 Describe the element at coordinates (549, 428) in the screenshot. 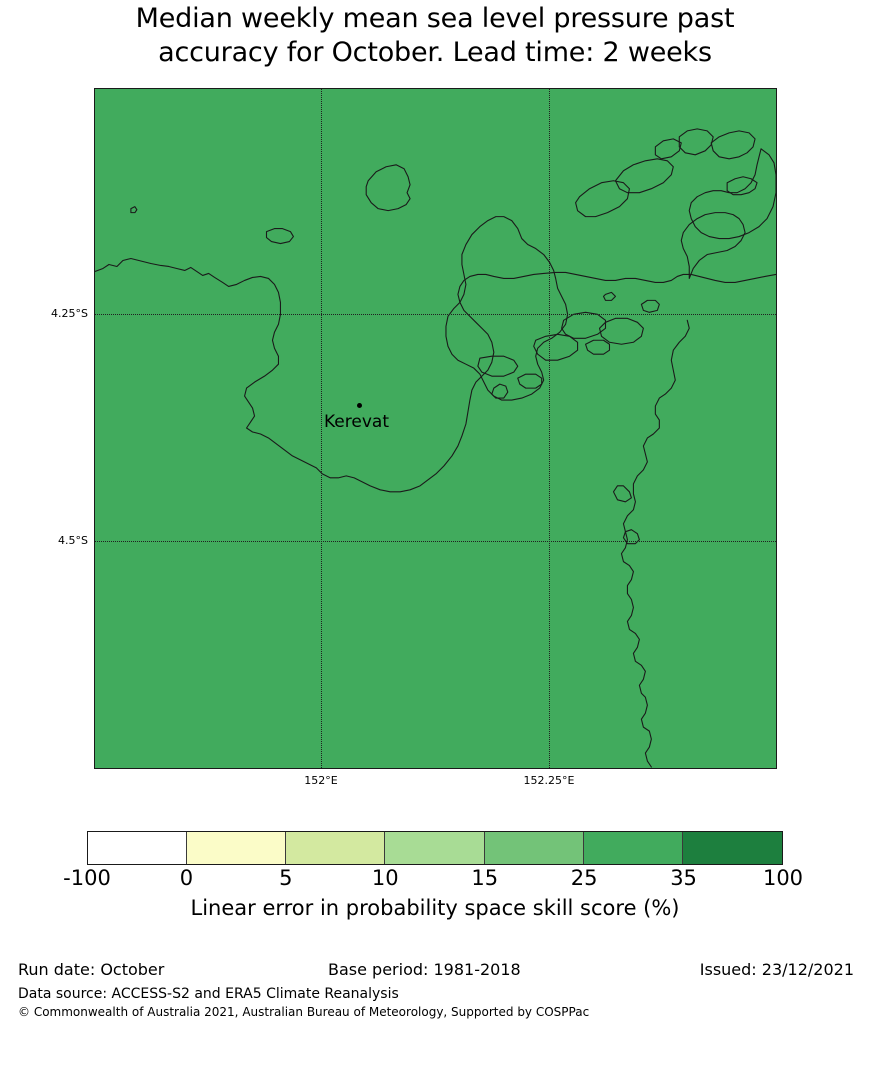

I see `gridline-lon-152-25e` at that location.